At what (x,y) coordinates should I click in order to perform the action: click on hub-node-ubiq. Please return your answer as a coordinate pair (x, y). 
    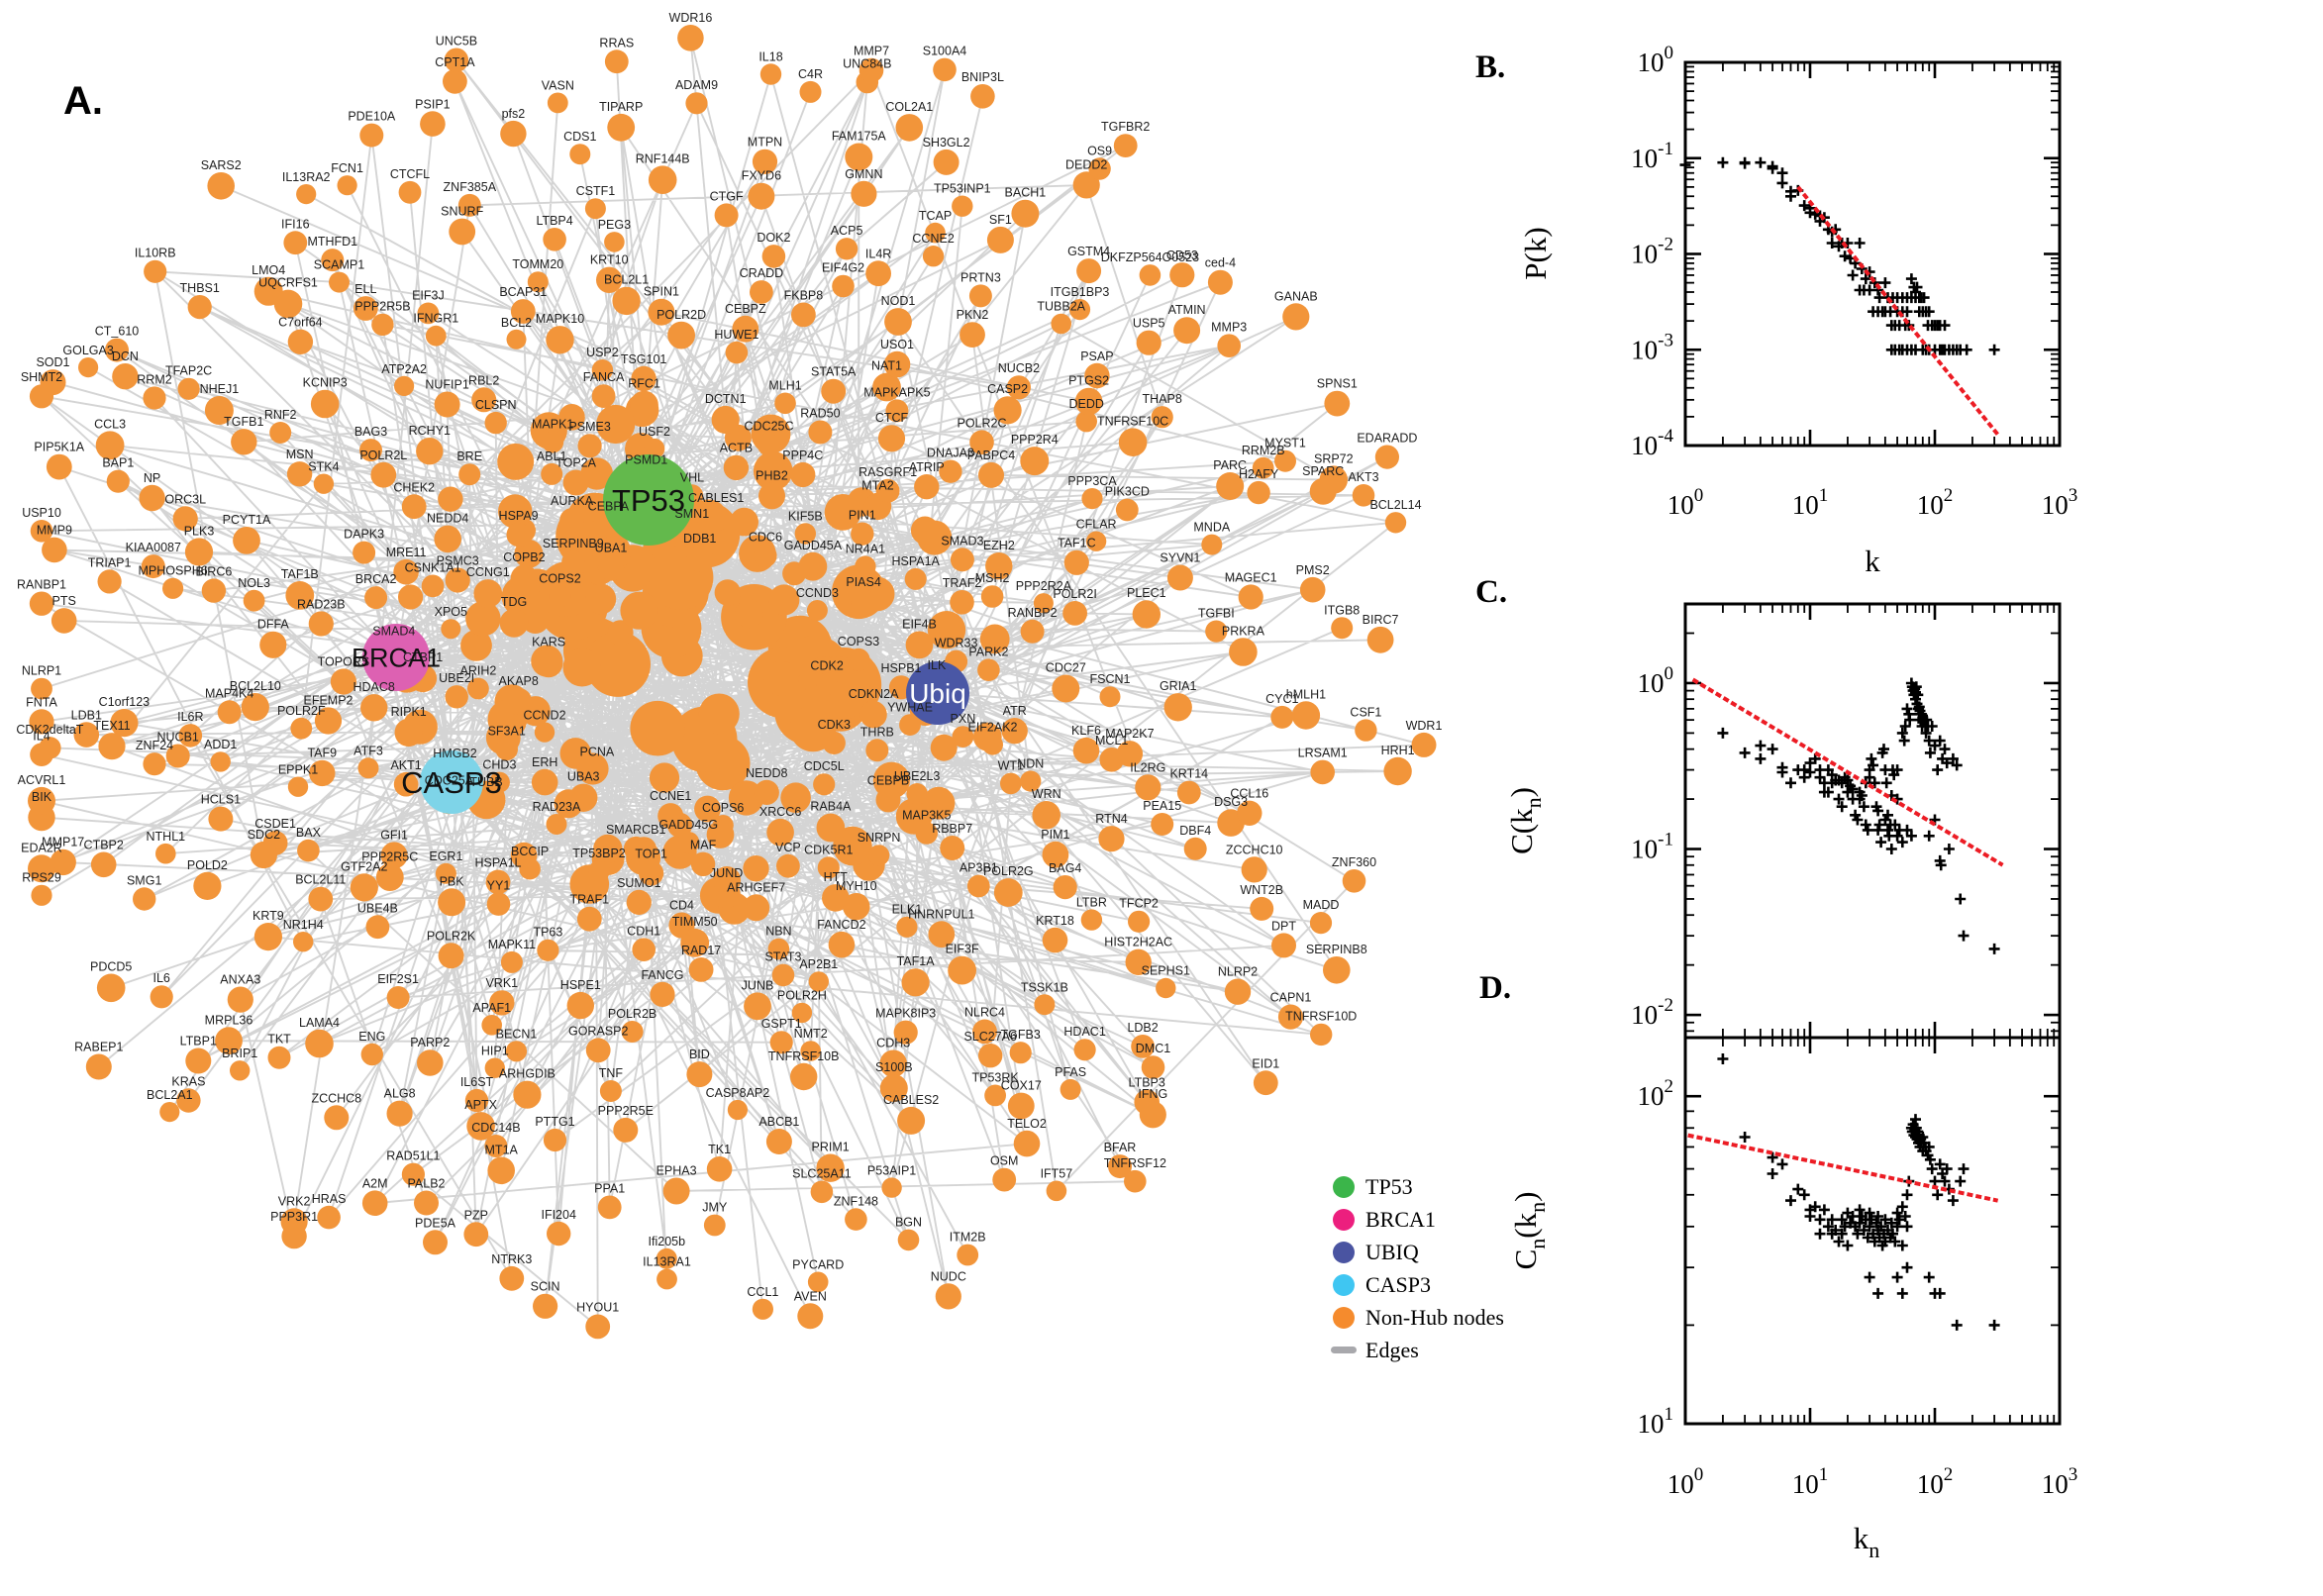
    Looking at the image, I should click on (937, 693).